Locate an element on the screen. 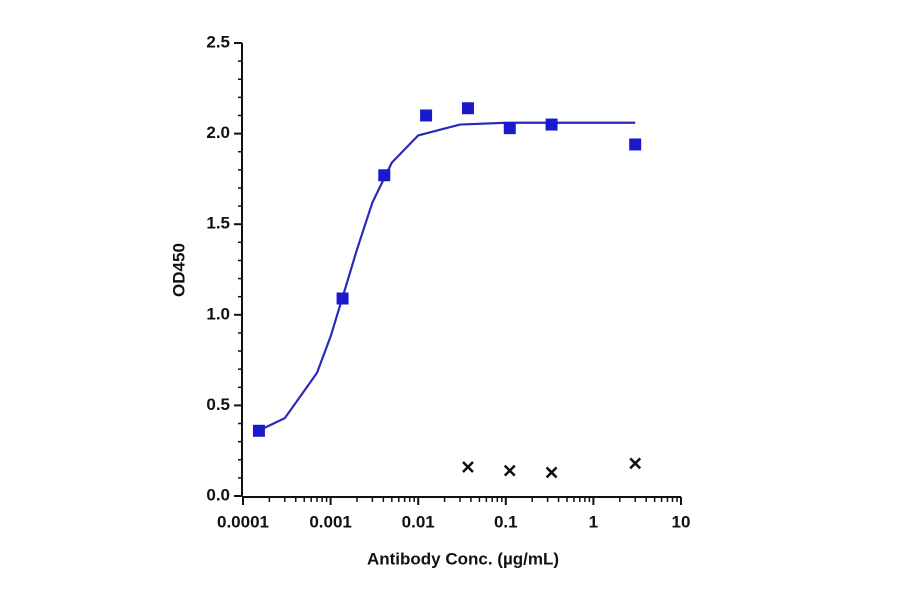 Image resolution: width=900 pixels, height=594 pixels. x-tick-label: 0.01 is located at coordinates (418, 521).